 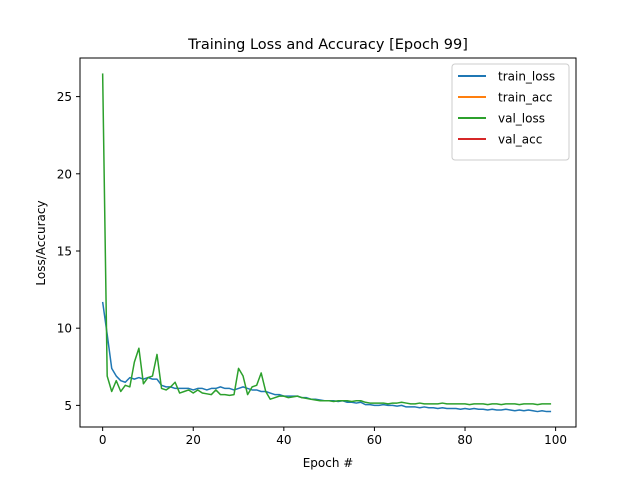 I want to click on y-axis-ticks: 5 10 15 20 25, so click(x=68, y=251).